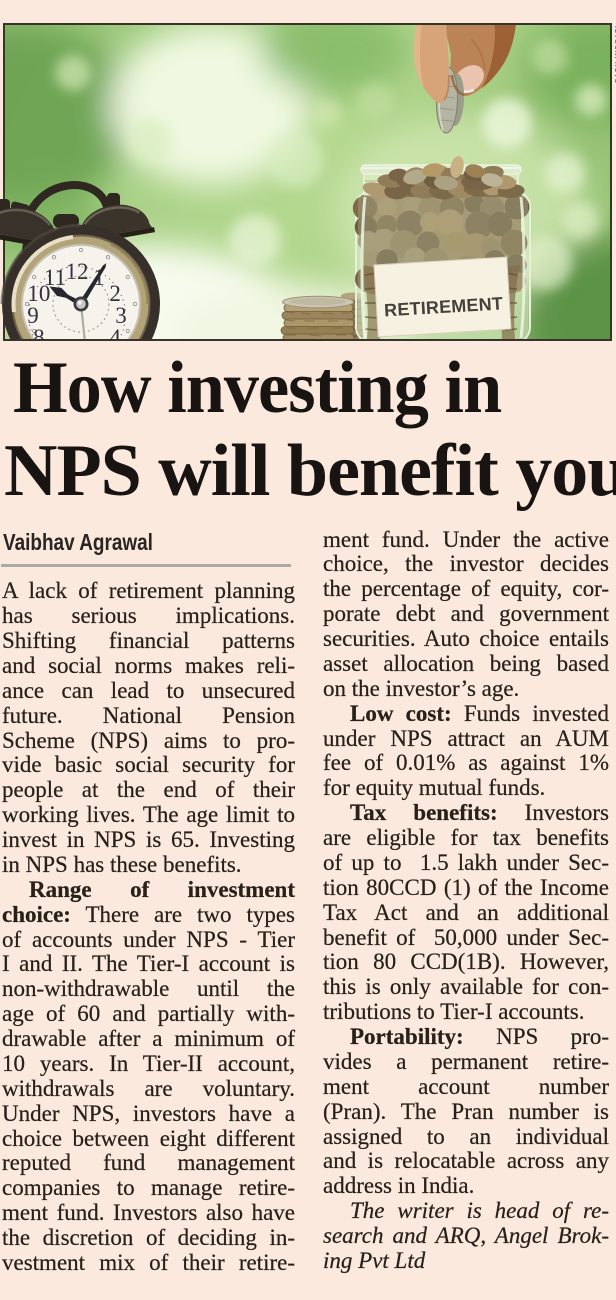 The image size is (616, 1300). What do you see at coordinates (77, 271) in the screenshot?
I see `svg-text: 12` at bounding box center [77, 271].